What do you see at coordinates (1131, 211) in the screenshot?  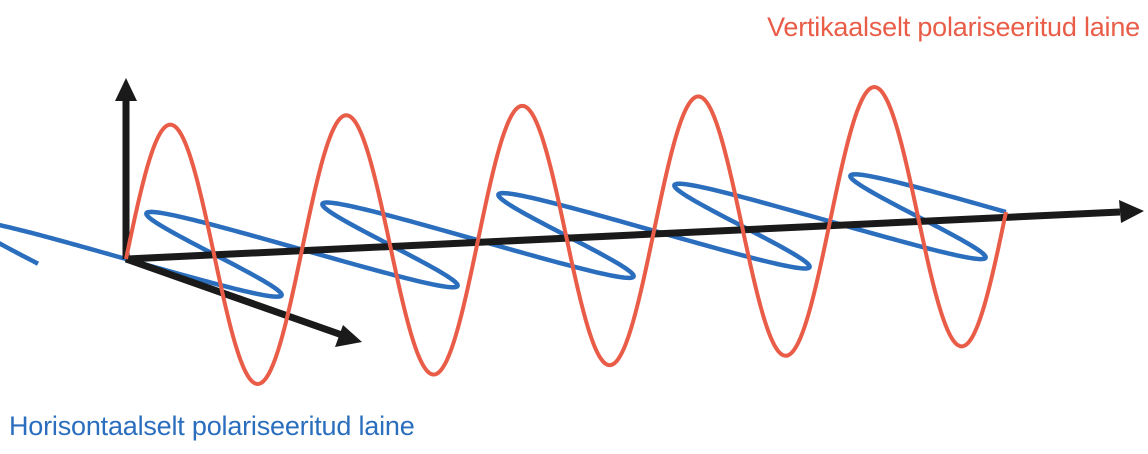 I see `propagation-axis-arrow-icon` at bounding box center [1131, 211].